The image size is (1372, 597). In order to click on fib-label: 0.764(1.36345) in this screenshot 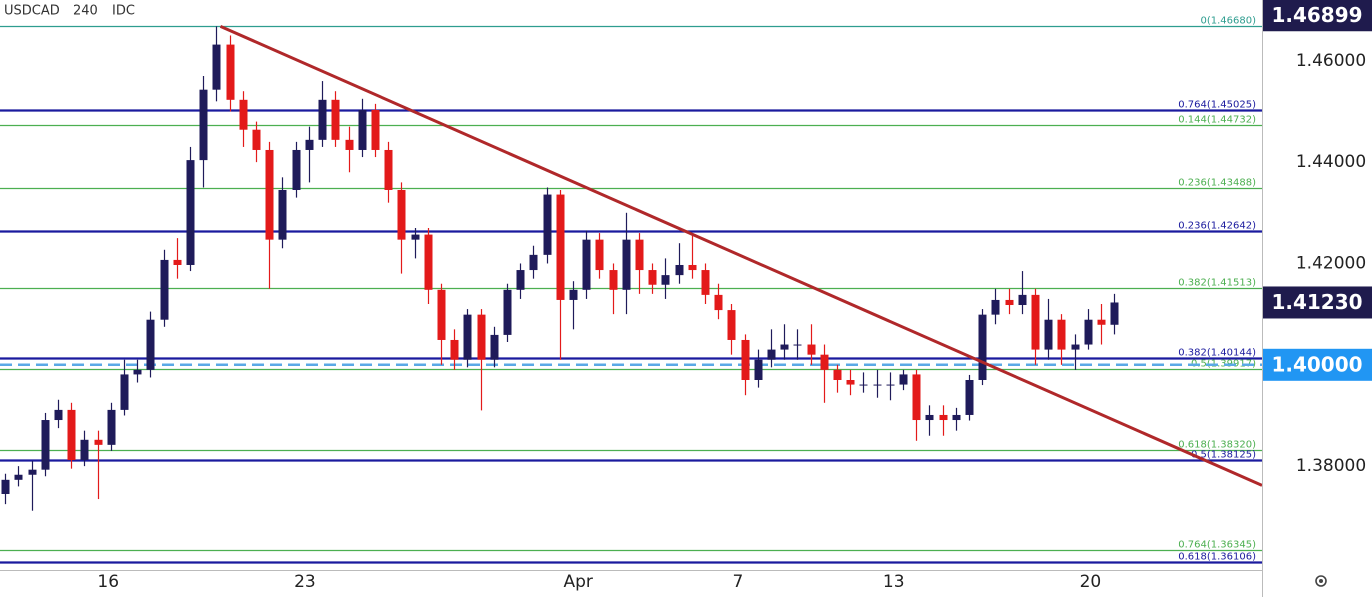, I will do `click(1217, 545)`.